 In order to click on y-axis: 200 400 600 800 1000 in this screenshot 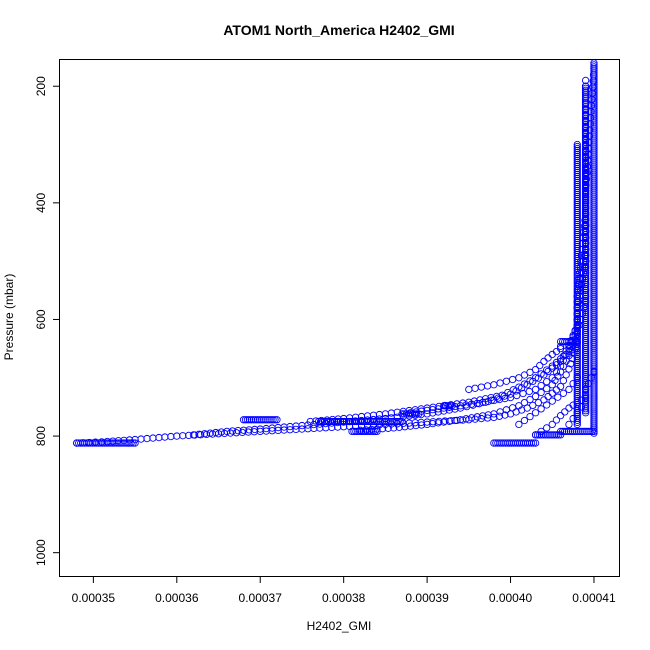, I will do `click(47, 321)`.